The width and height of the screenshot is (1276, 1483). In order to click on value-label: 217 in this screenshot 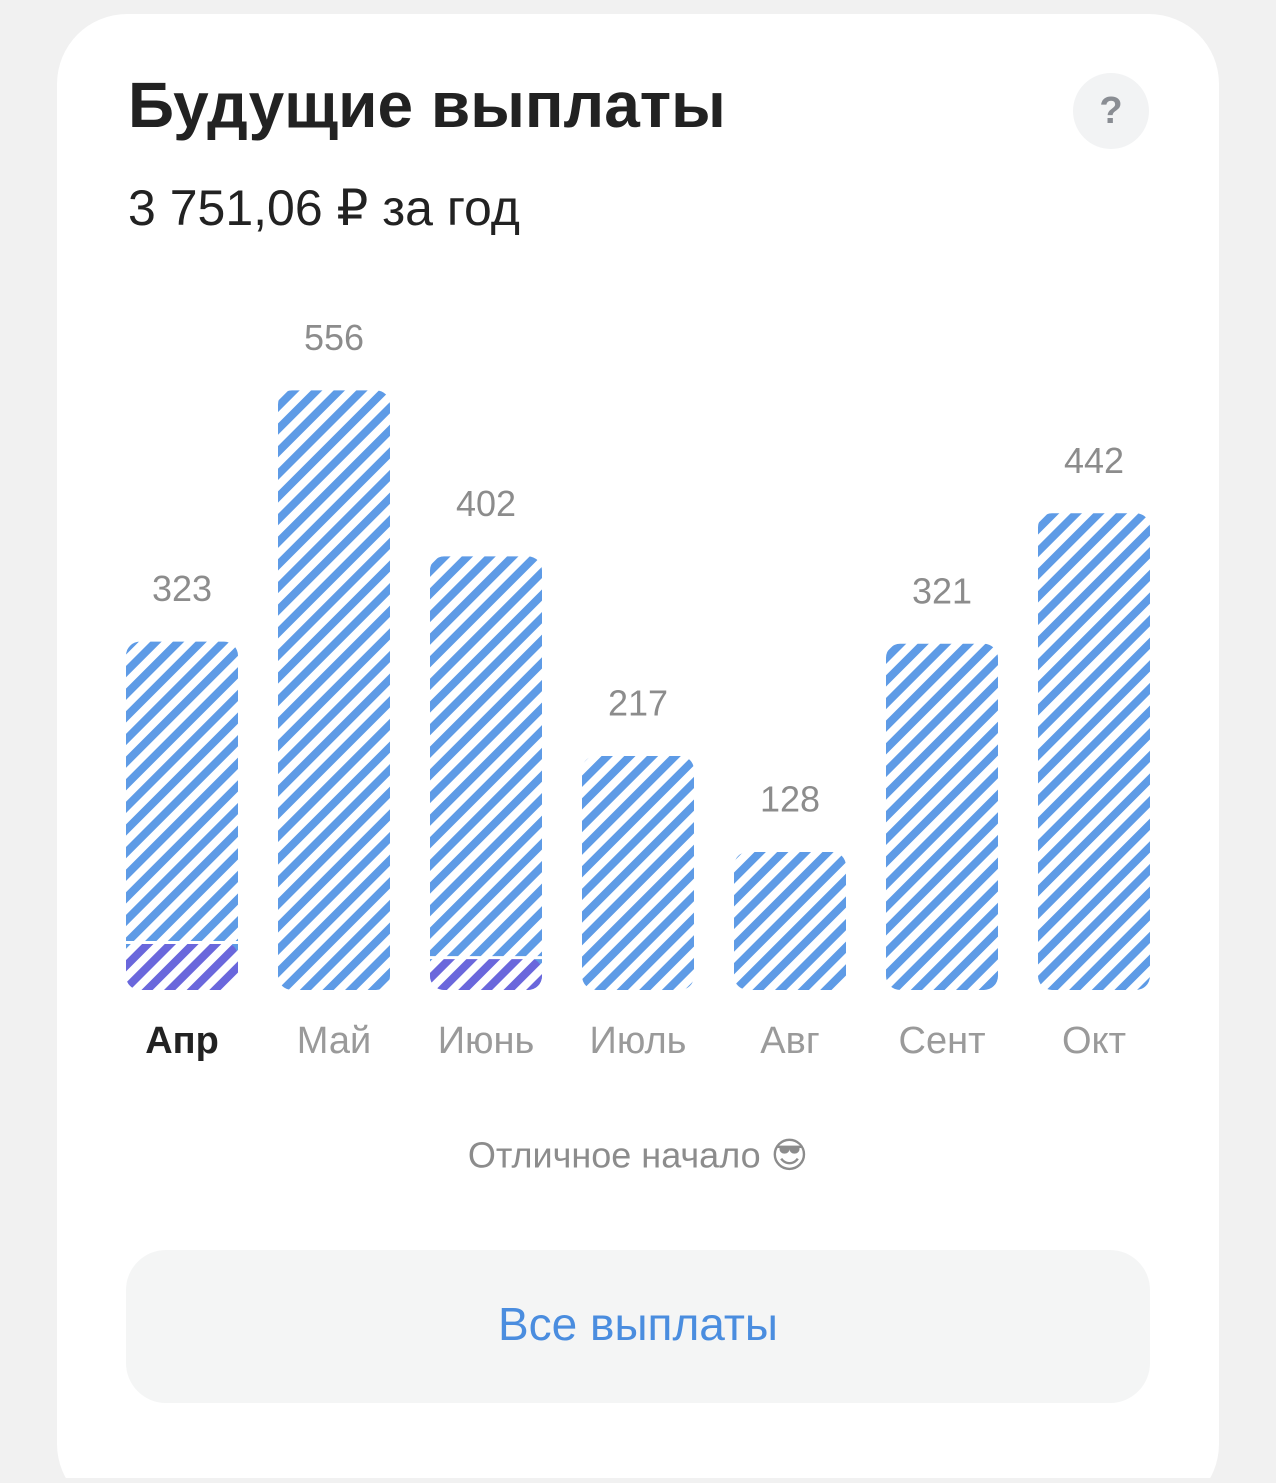, I will do `click(638, 702)`.